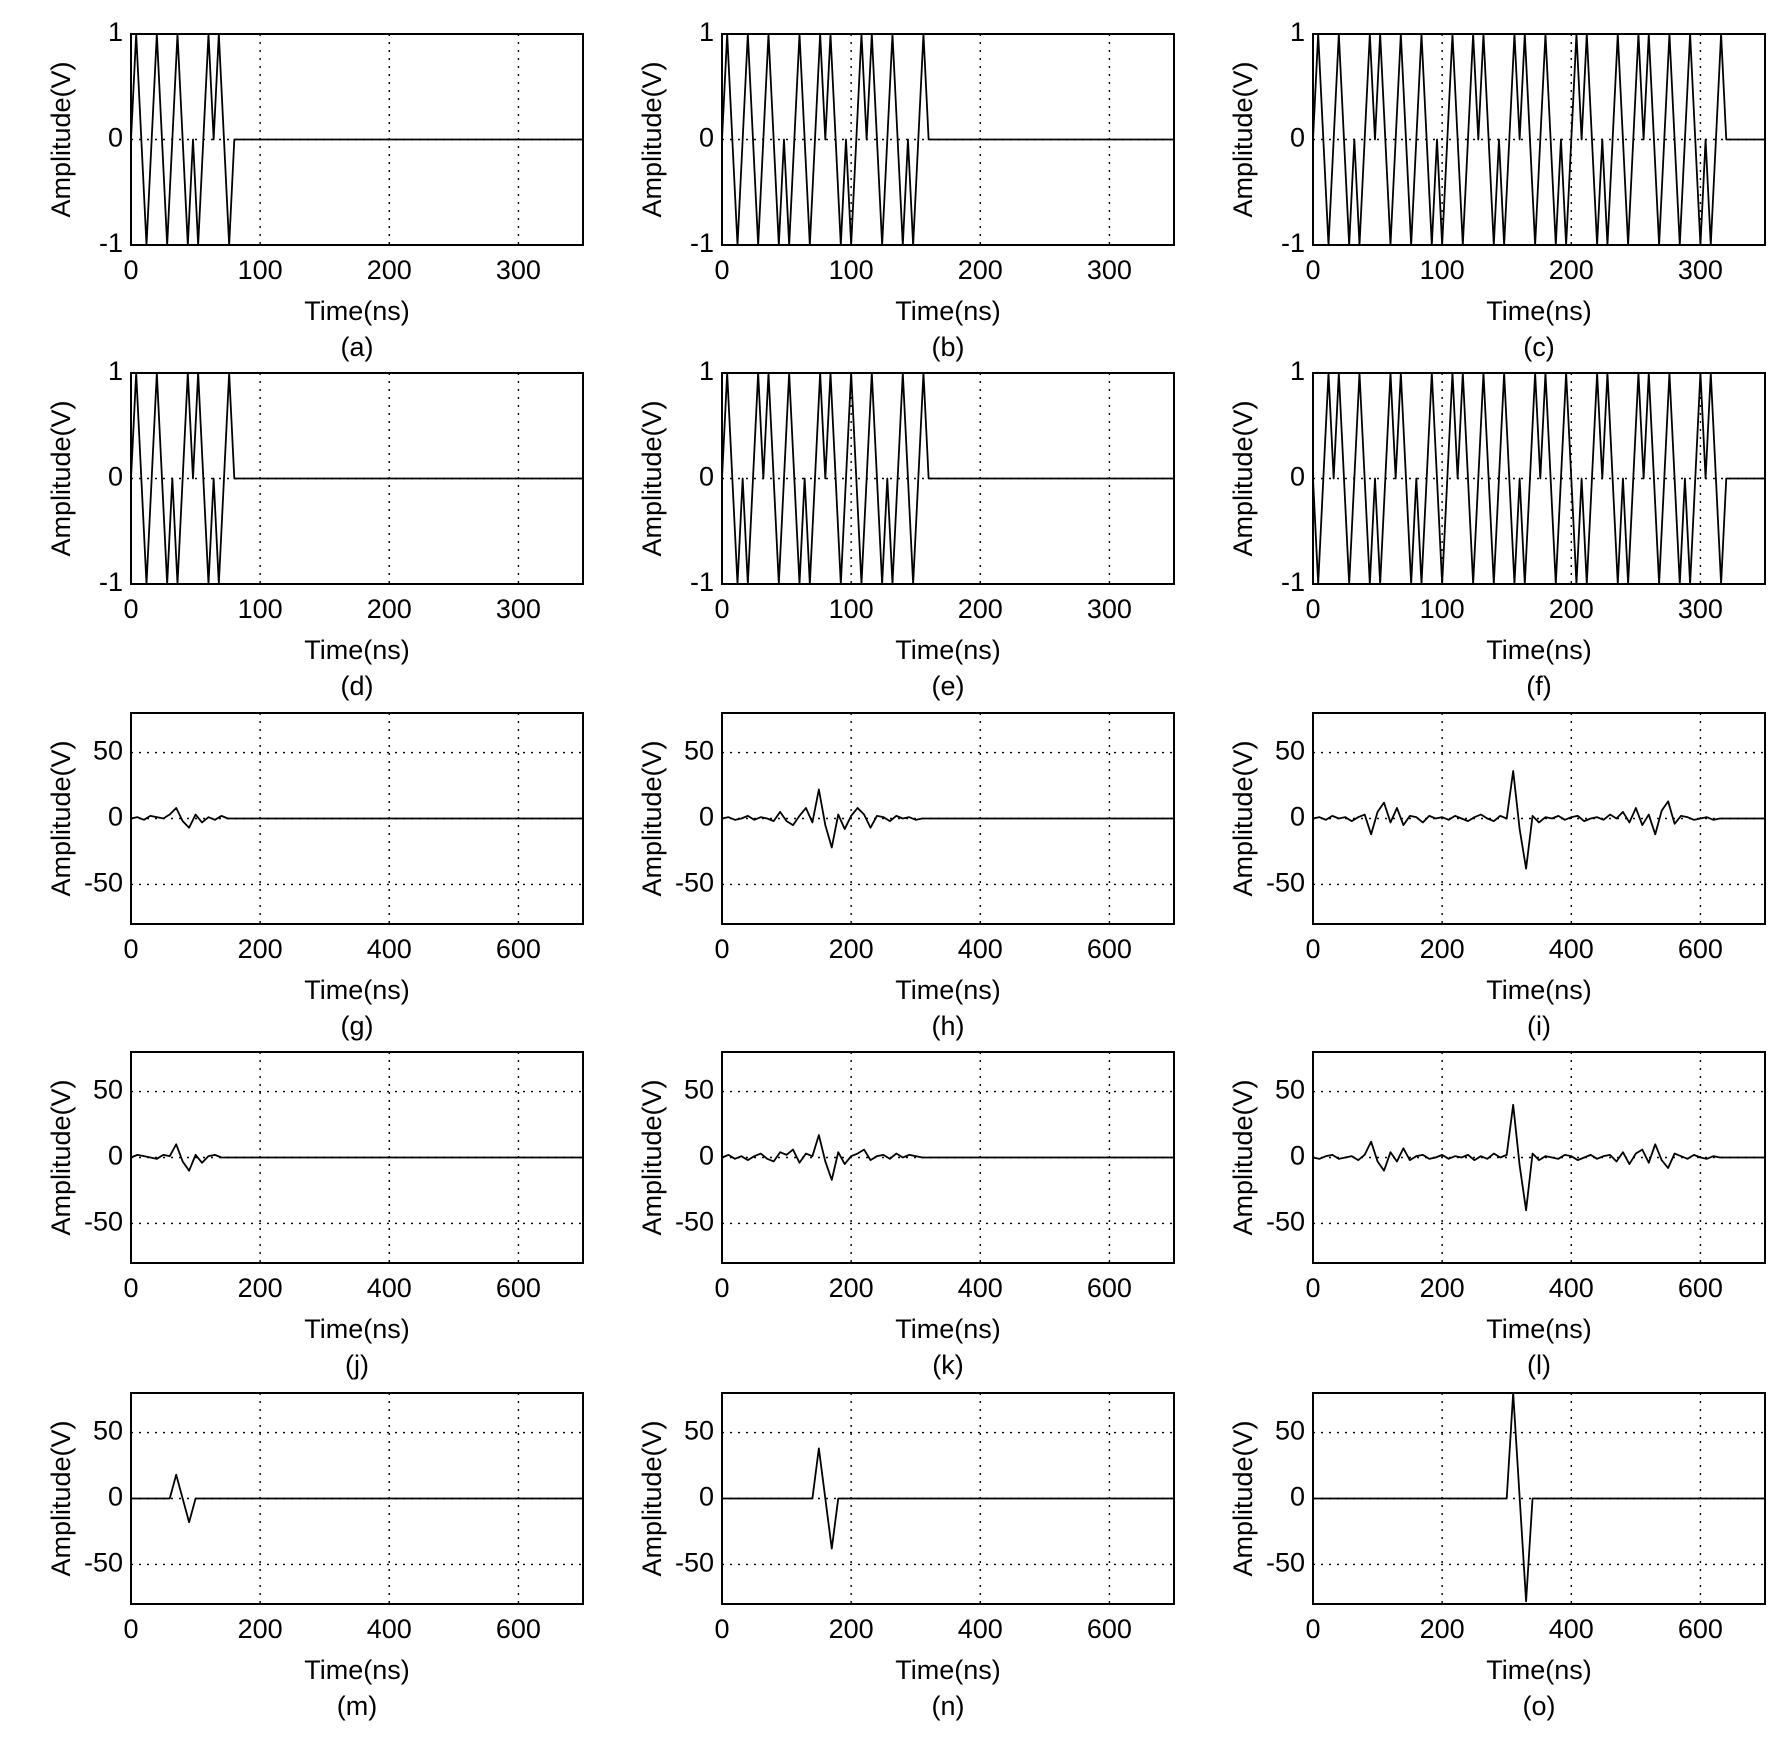 The image size is (1770, 1738). Describe the element at coordinates (357, 1365) in the screenshot. I see `subplot-caption: (j)` at that location.